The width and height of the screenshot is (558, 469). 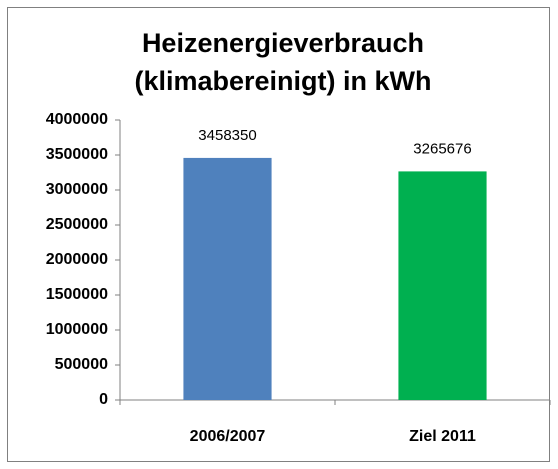 What do you see at coordinates (442, 436) in the screenshot?
I see `x-tick-label: Ziel 2011` at bounding box center [442, 436].